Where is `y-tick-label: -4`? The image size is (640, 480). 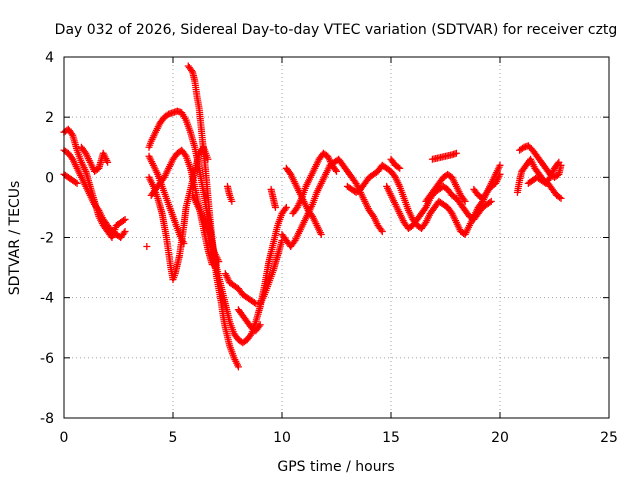 y-tick-label: -4 is located at coordinates (47, 299).